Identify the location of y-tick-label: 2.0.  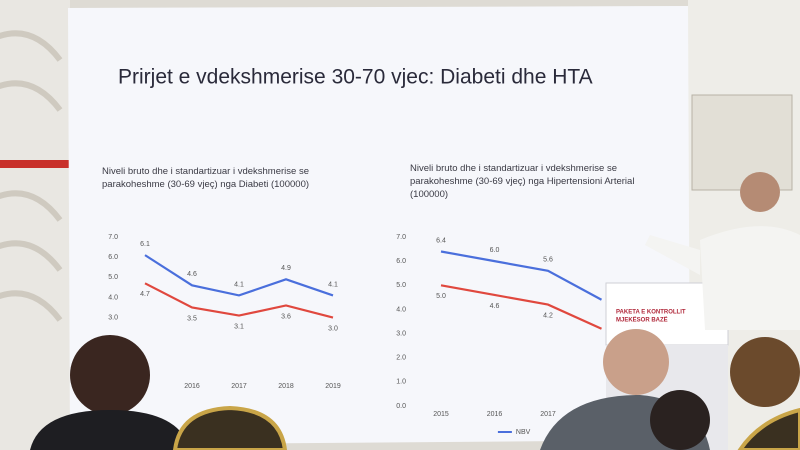
(401, 358).